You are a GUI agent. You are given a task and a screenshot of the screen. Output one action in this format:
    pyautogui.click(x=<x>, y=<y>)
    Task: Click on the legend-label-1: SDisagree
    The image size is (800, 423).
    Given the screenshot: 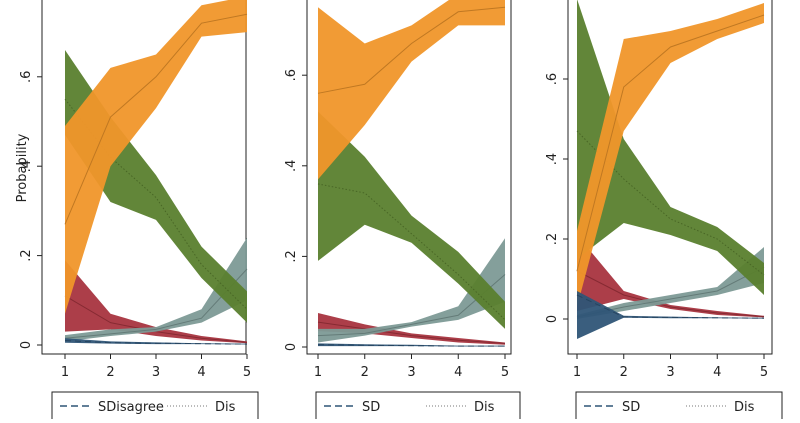 What is the action you would take?
    pyautogui.click(x=131, y=407)
    